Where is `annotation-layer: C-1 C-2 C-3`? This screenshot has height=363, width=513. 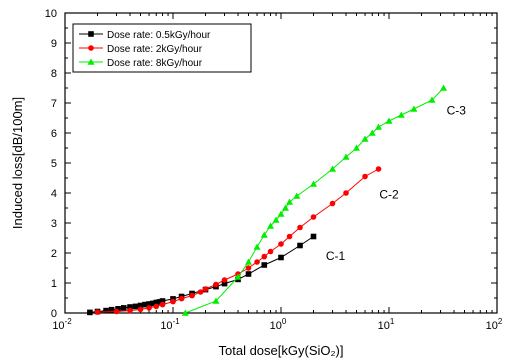
annotation-layer: C-1 C-2 C-3 is located at coordinates (396, 184).